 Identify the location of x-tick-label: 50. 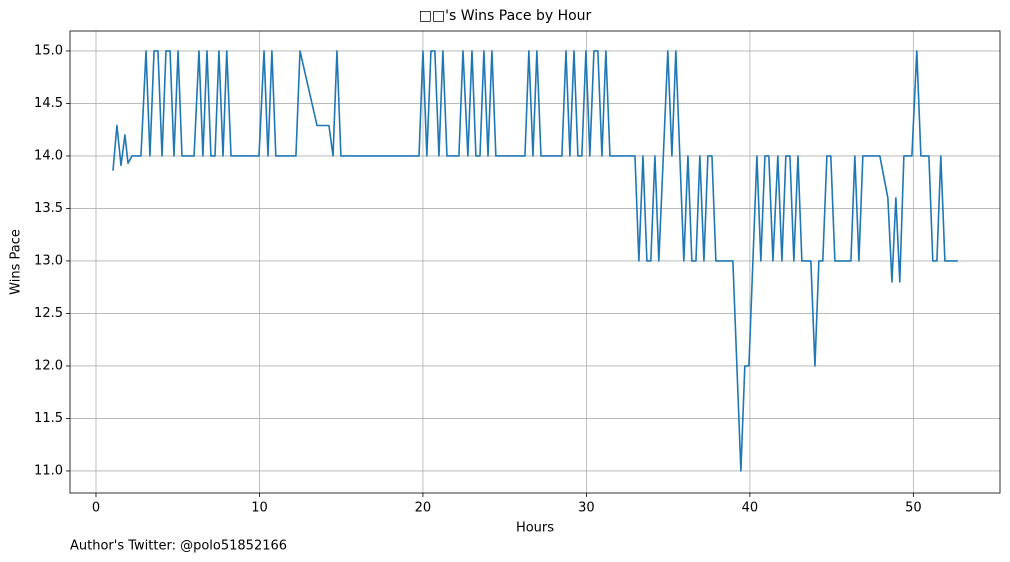
(913, 508).